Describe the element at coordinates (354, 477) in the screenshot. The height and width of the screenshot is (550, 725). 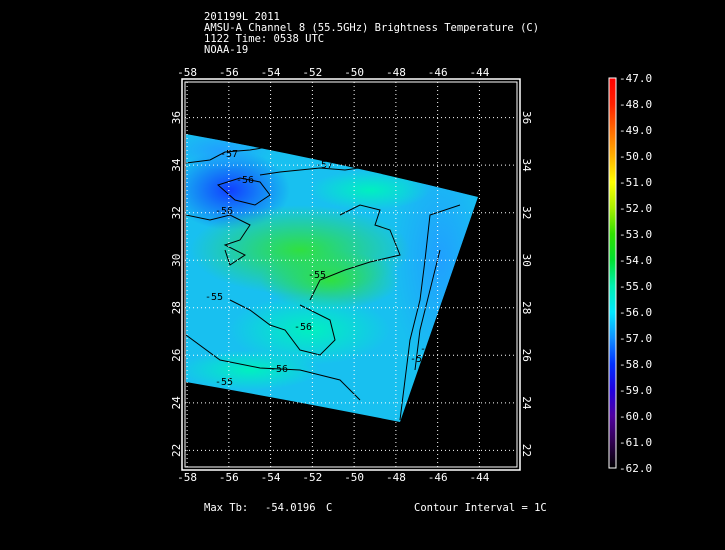
I see `x-tick-label-bottom: -50` at that location.